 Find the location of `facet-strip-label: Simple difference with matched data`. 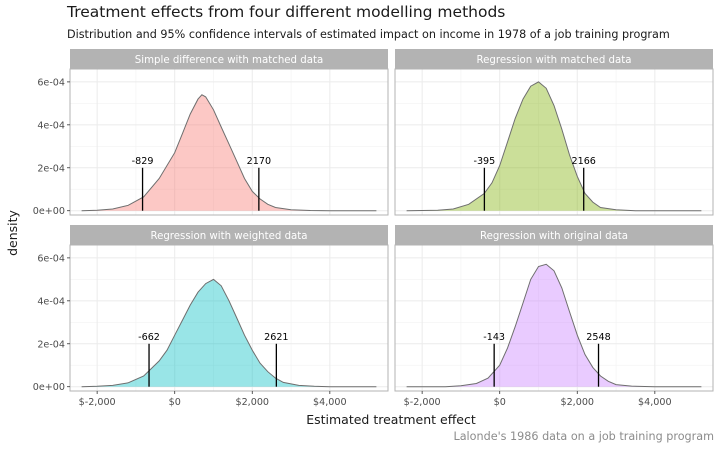

facet-strip-label: Simple difference with matched data is located at coordinates (229, 60).